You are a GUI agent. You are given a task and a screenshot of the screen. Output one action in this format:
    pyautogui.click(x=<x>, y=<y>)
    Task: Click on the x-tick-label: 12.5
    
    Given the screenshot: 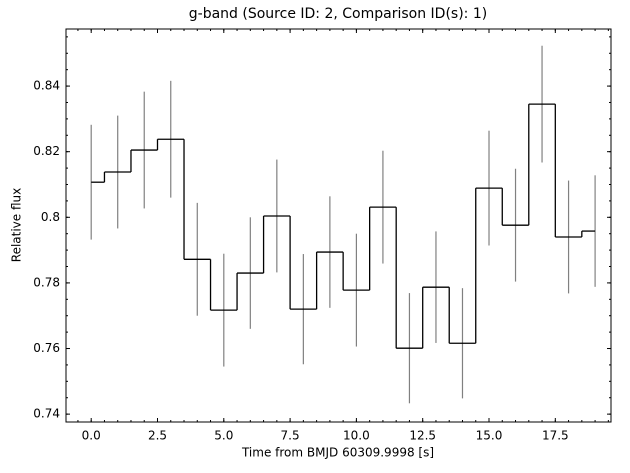 What is the action you would take?
    pyautogui.click(x=422, y=436)
    